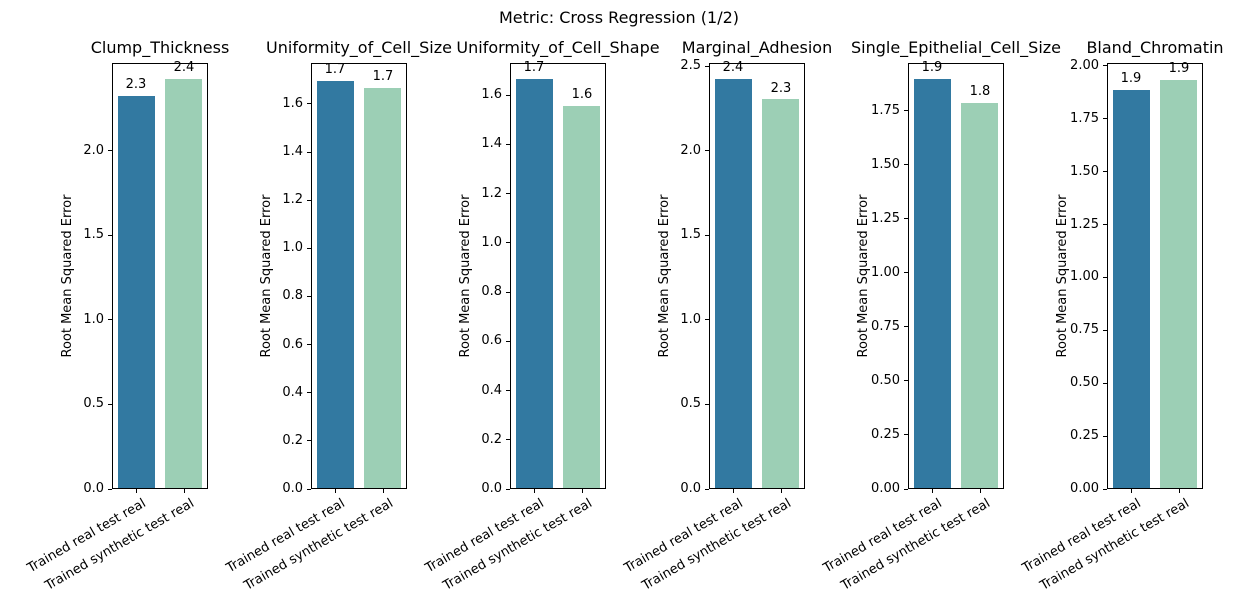  I want to click on y-tick-label: 2.5, so click(690, 66).